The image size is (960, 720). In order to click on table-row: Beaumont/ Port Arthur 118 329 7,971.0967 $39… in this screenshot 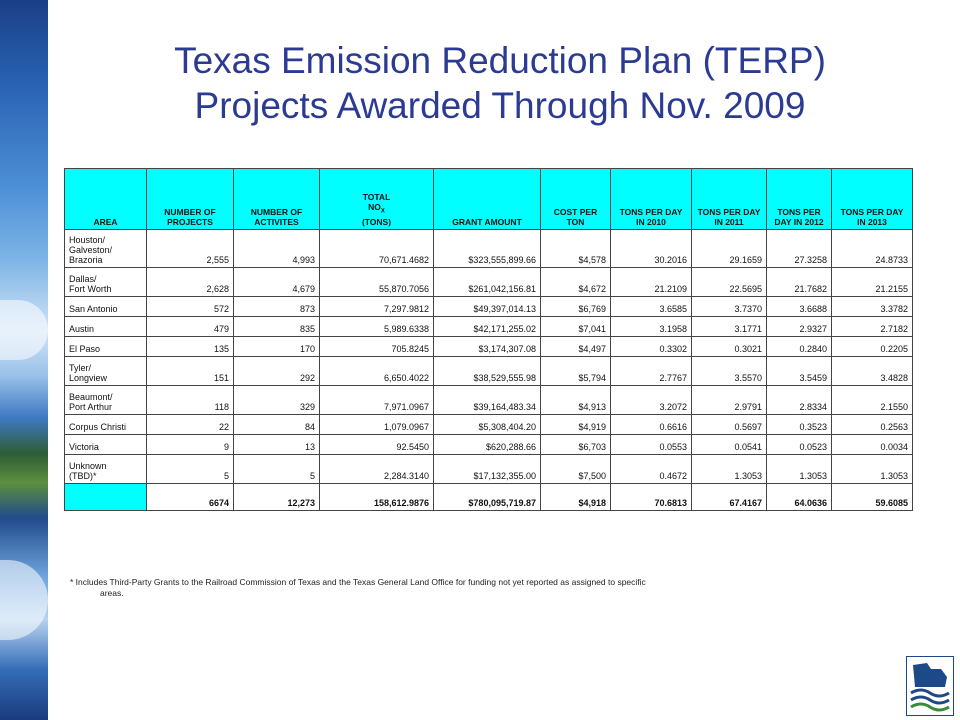, I will do `click(488, 400)`.